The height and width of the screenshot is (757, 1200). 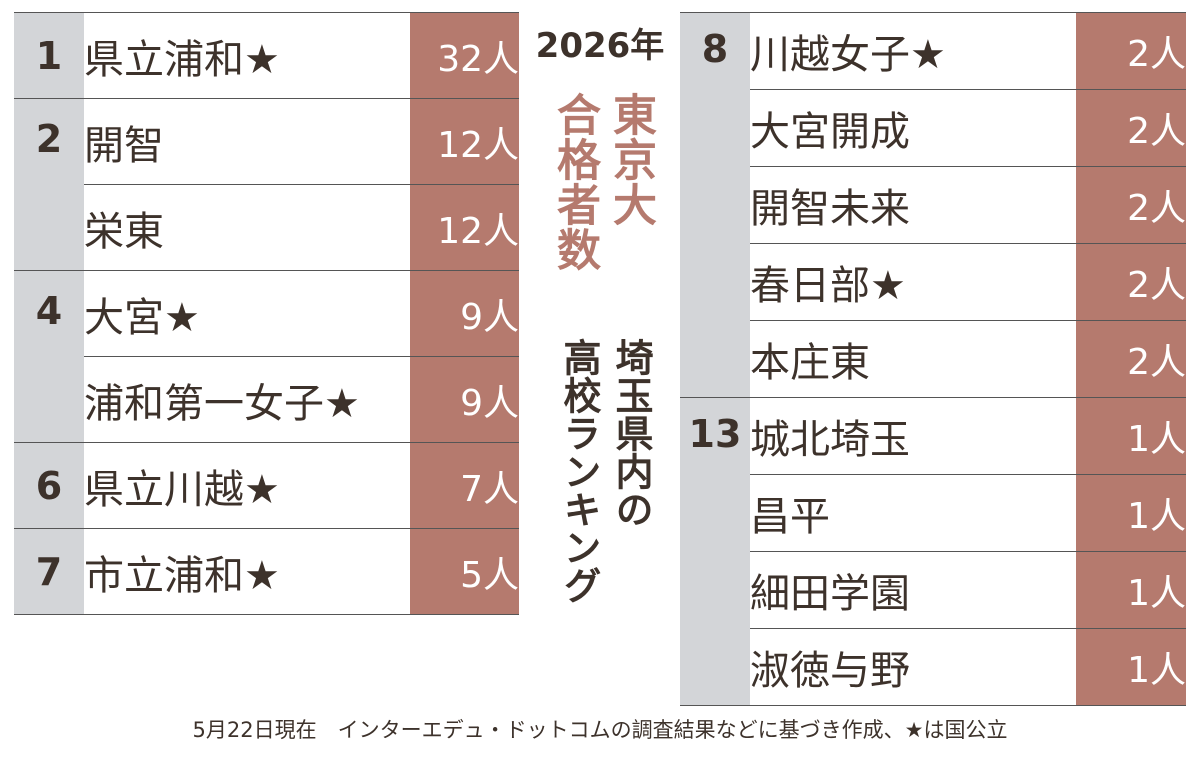 I want to click on rank-group-4: 4 大宮★ 9人 浦和第一女子★ 9人, so click(x=266, y=356).